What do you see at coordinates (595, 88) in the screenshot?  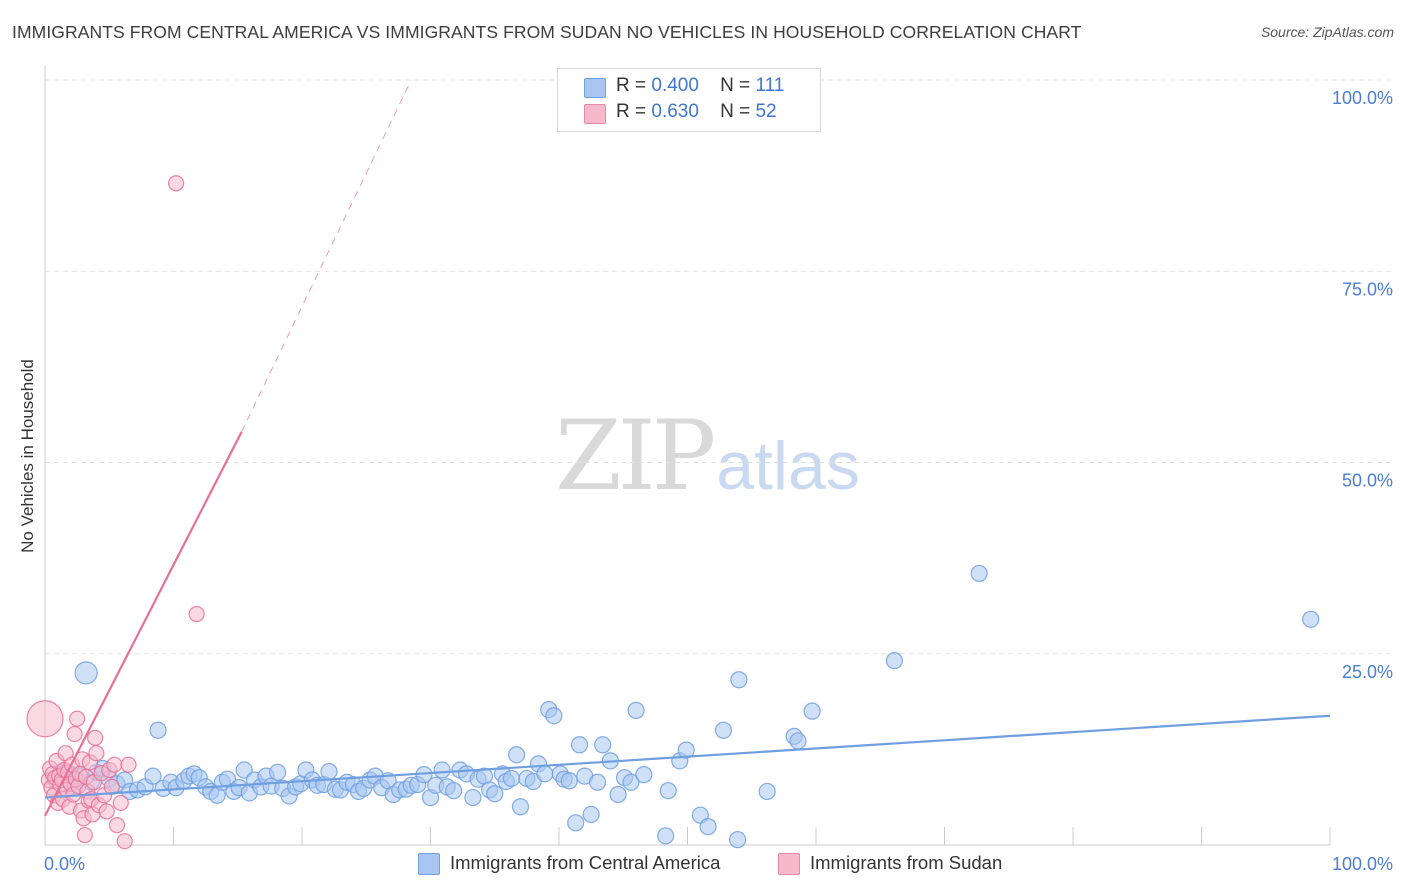 I see `stats-swatch-central-america` at bounding box center [595, 88].